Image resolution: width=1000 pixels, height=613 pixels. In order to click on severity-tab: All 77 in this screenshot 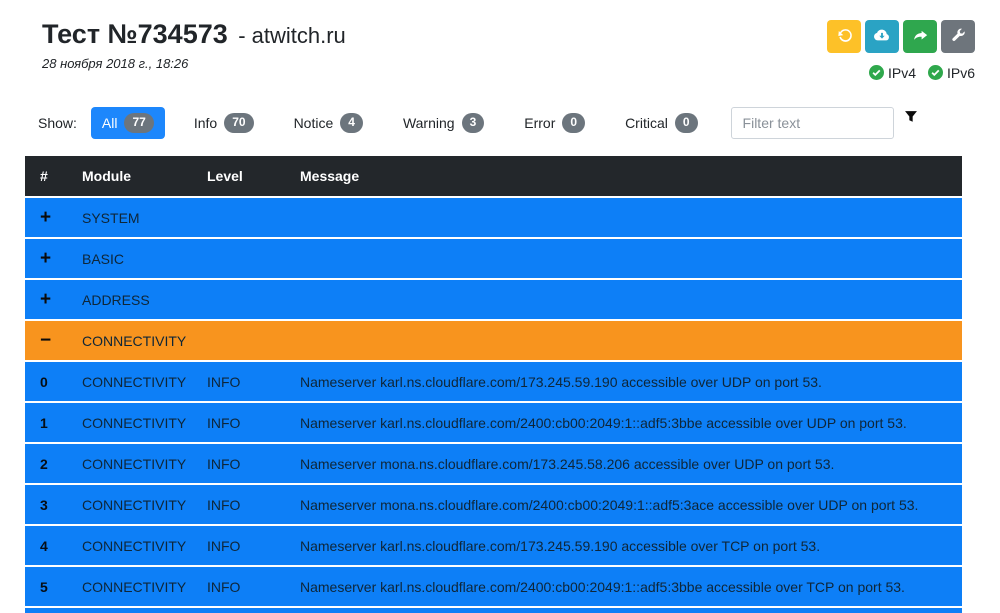, I will do `click(127, 123)`.